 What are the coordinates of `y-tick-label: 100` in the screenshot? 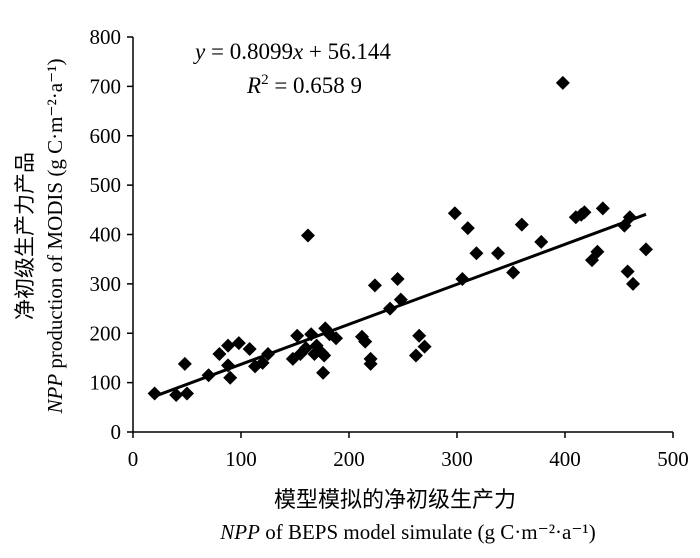 It's located at (106, 383).